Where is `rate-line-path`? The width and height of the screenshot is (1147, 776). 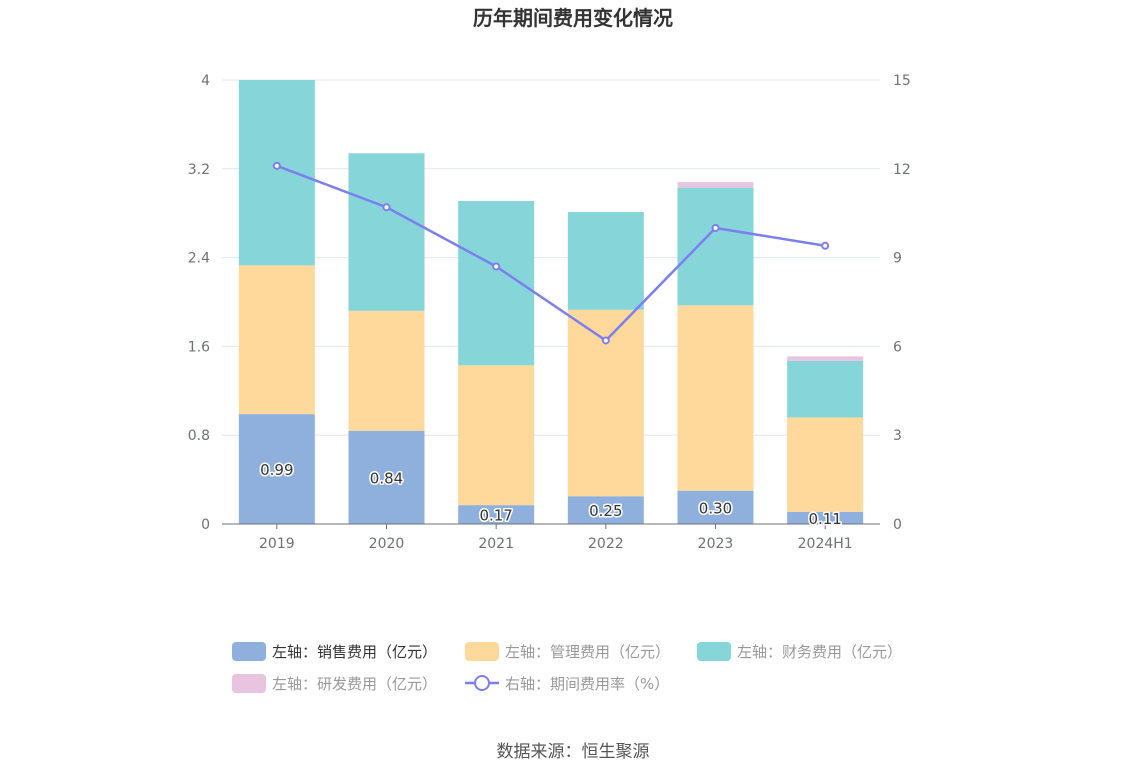
rate-line-path is located at coordinates (551, 253).